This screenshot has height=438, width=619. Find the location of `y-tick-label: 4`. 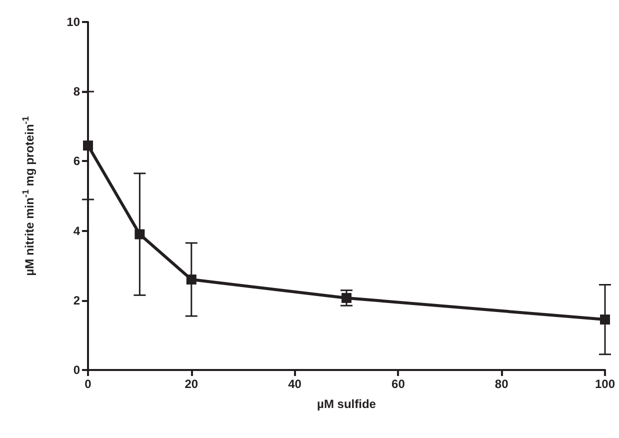

y-tick-label: 4 is located at coordinates (76, 231).